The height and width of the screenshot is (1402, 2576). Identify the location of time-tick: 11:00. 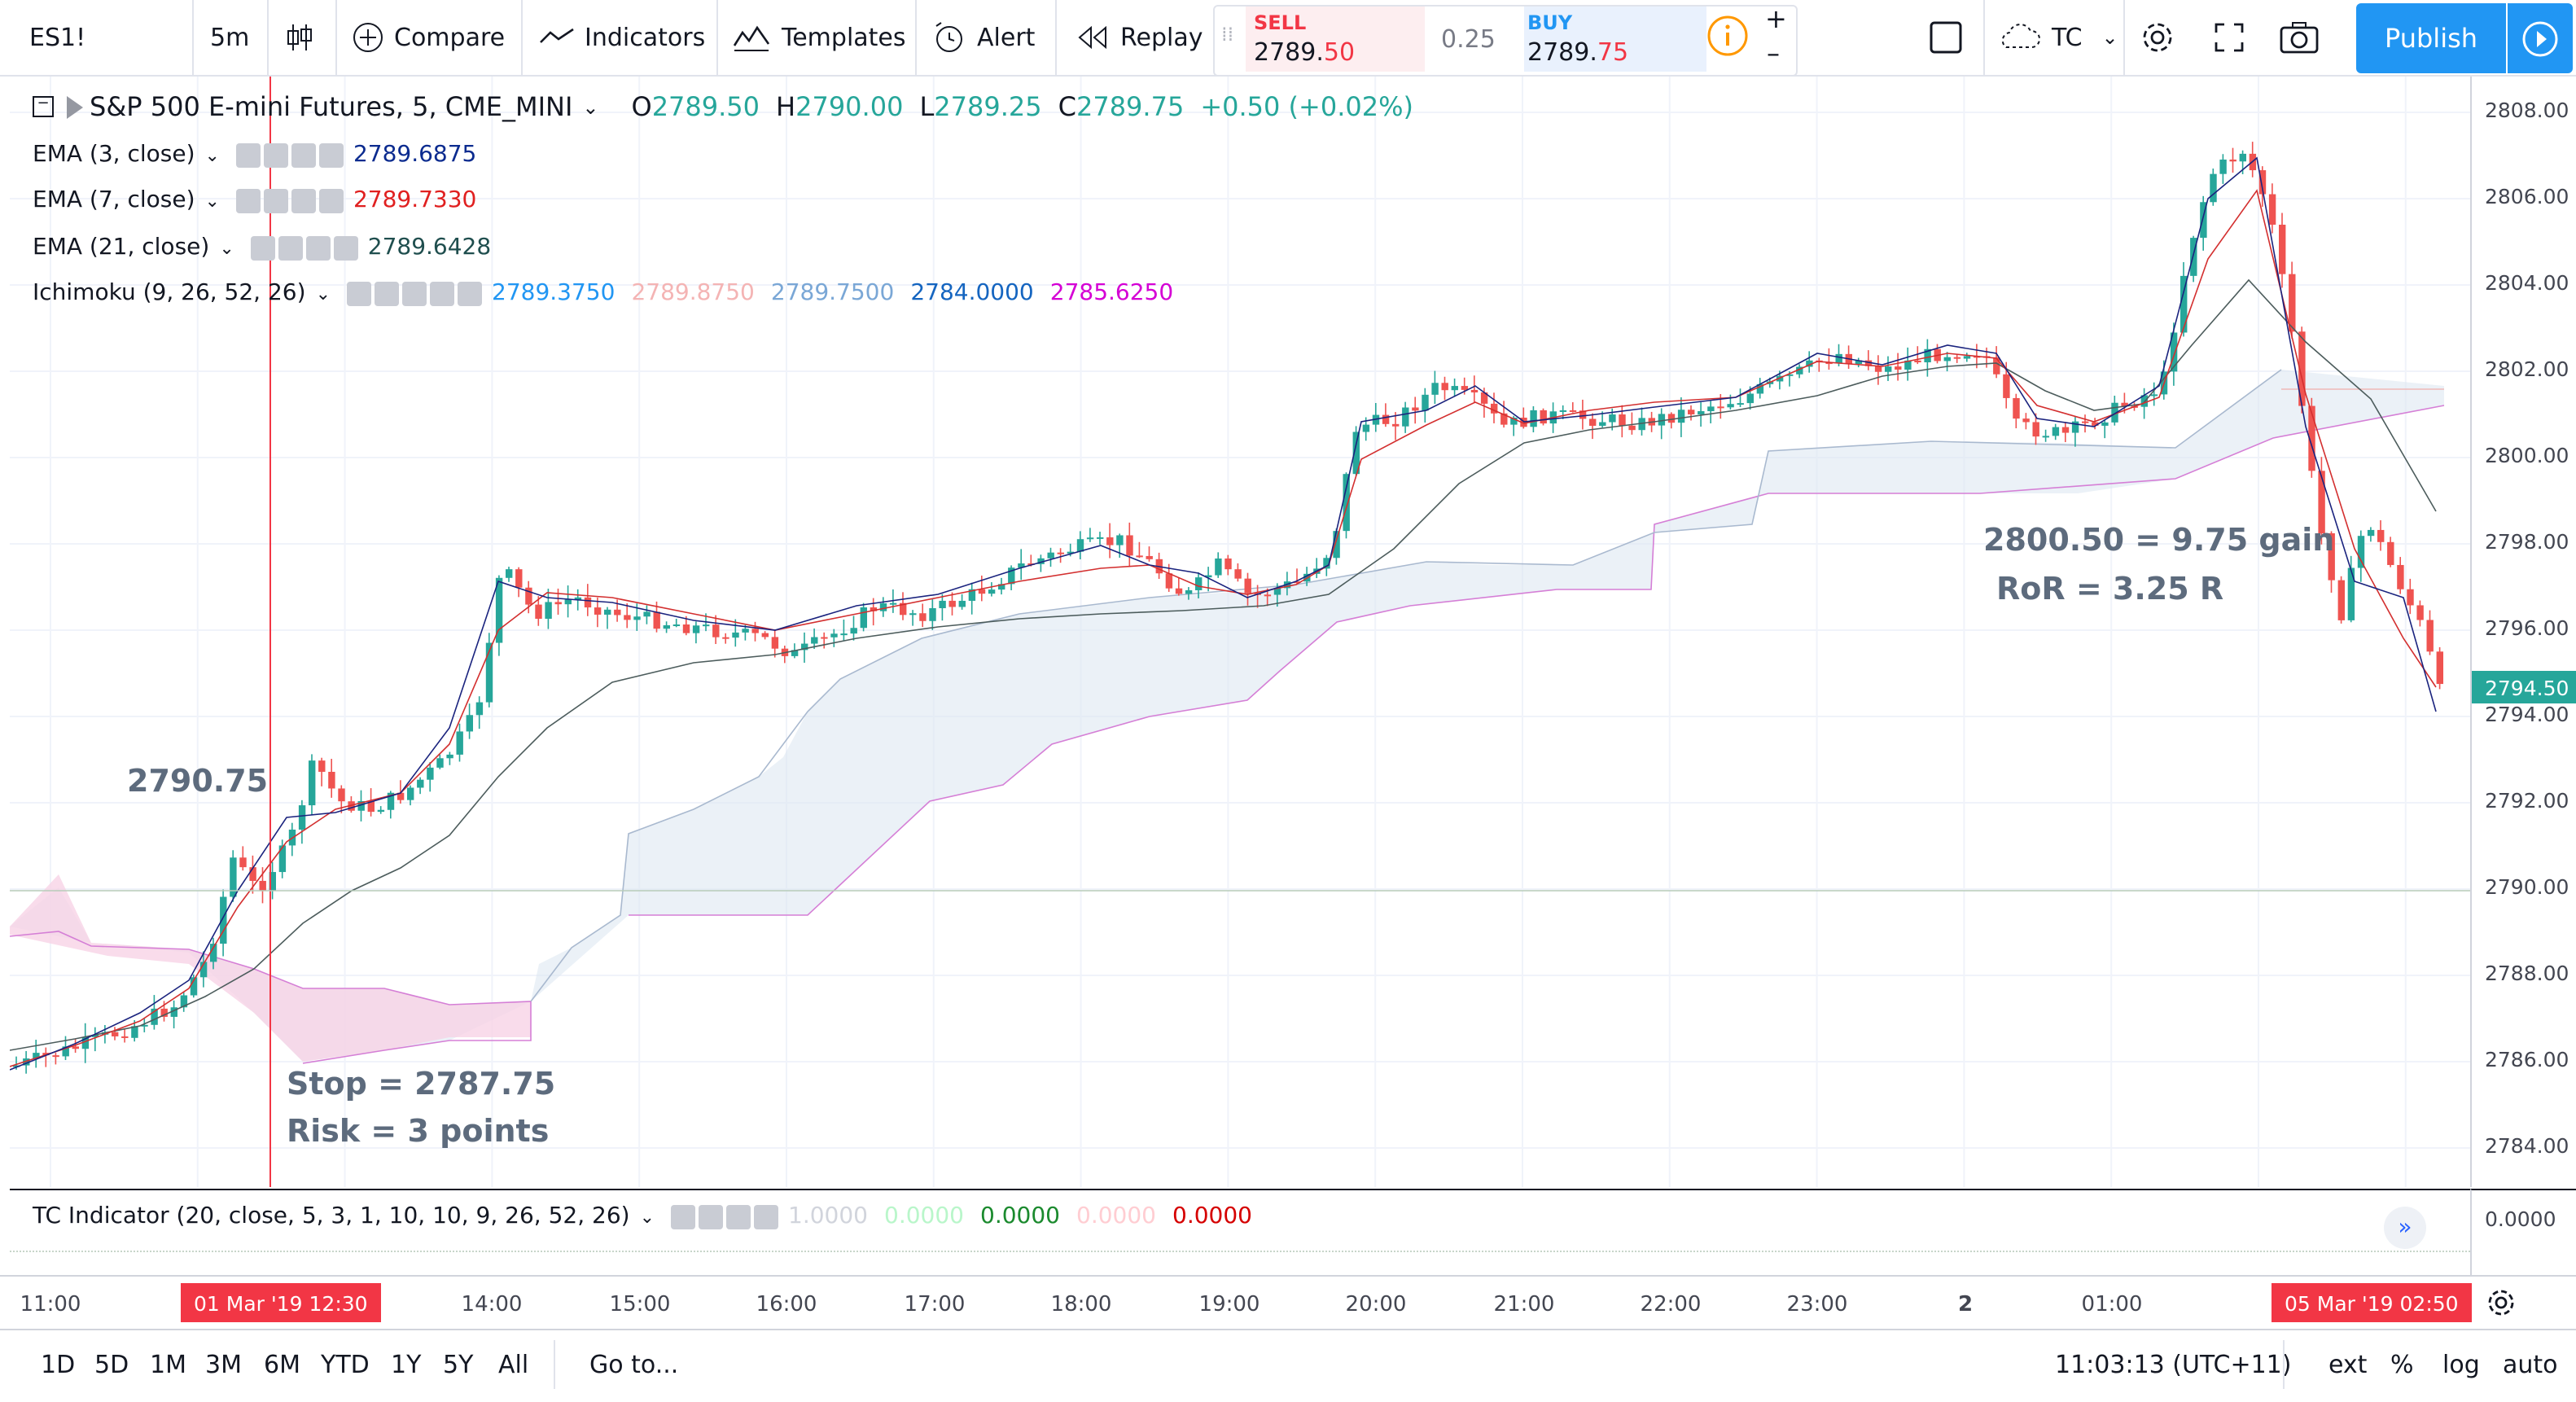
(50, 1305).